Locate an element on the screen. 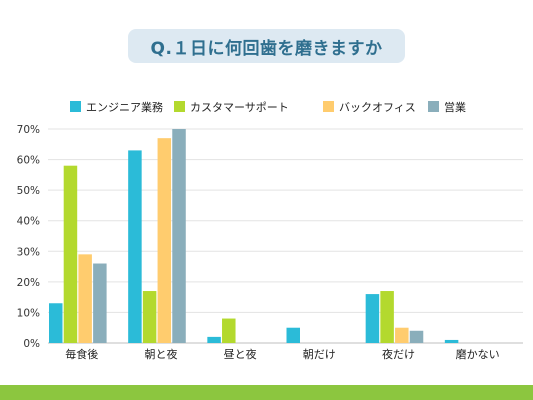  y-tick-label: 70% is located at coordinates (28, 130).